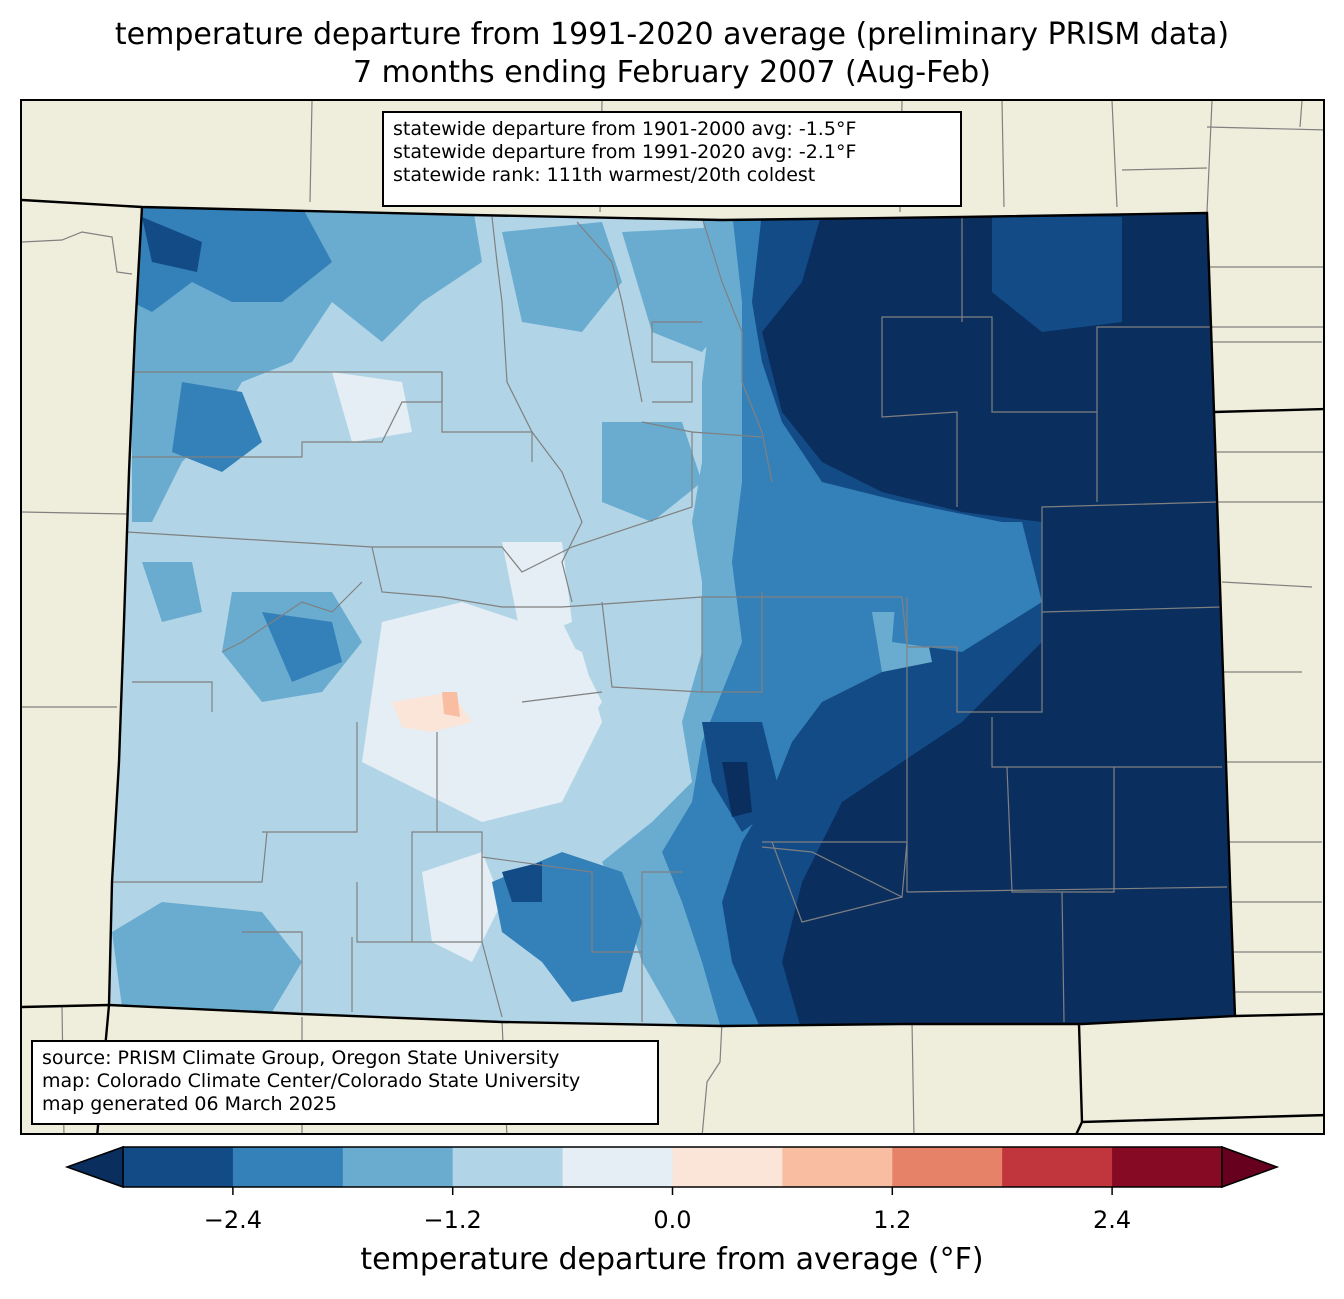  I want to click on colorbar-under-arrow, so click(94, 1167).